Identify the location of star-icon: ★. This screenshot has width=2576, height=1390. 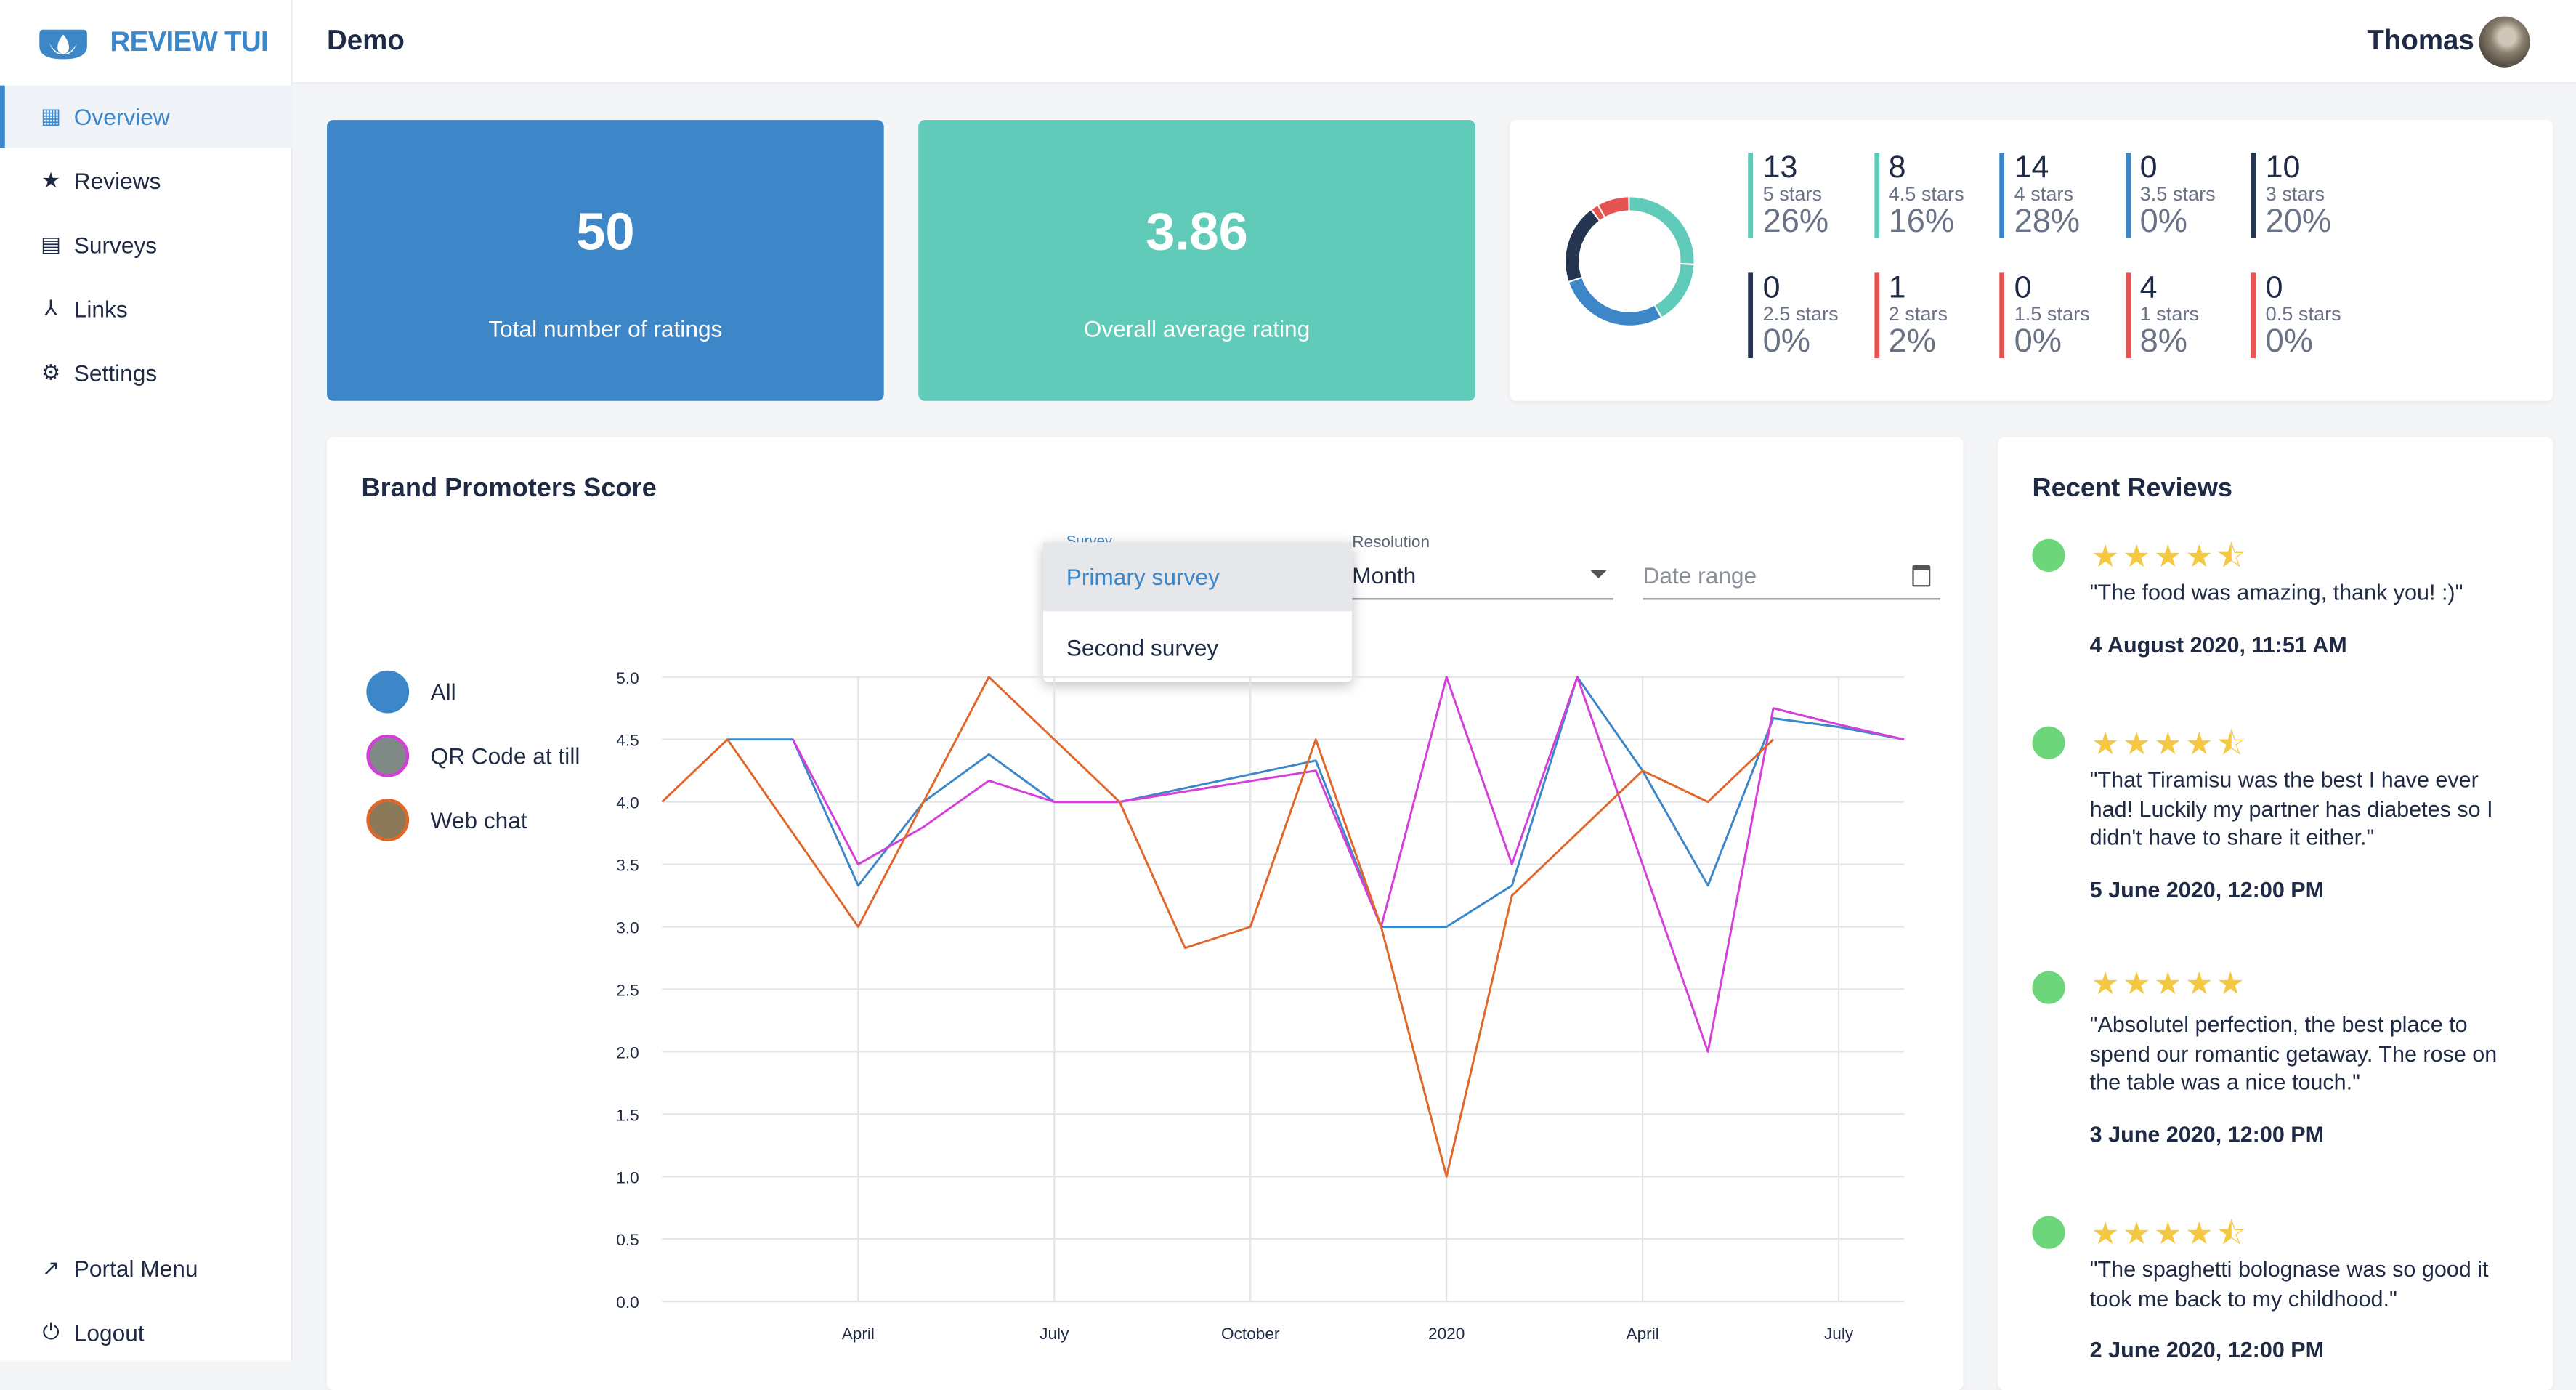
(51, 180).